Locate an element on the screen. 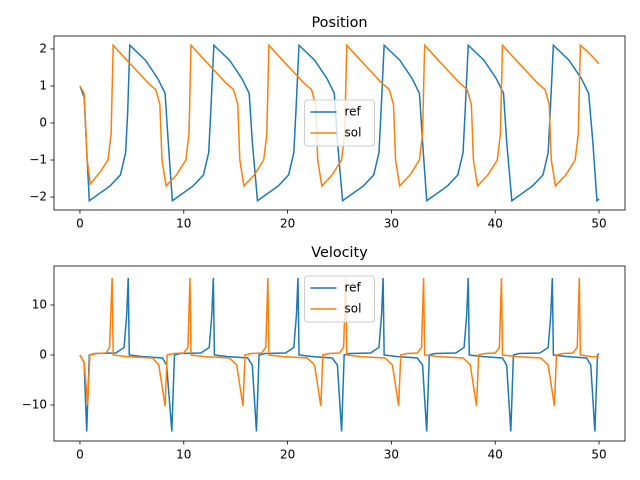 The height and width of the screenshot is (480, 640). y-tick-label: 1 is located at coordinates (43, 85).